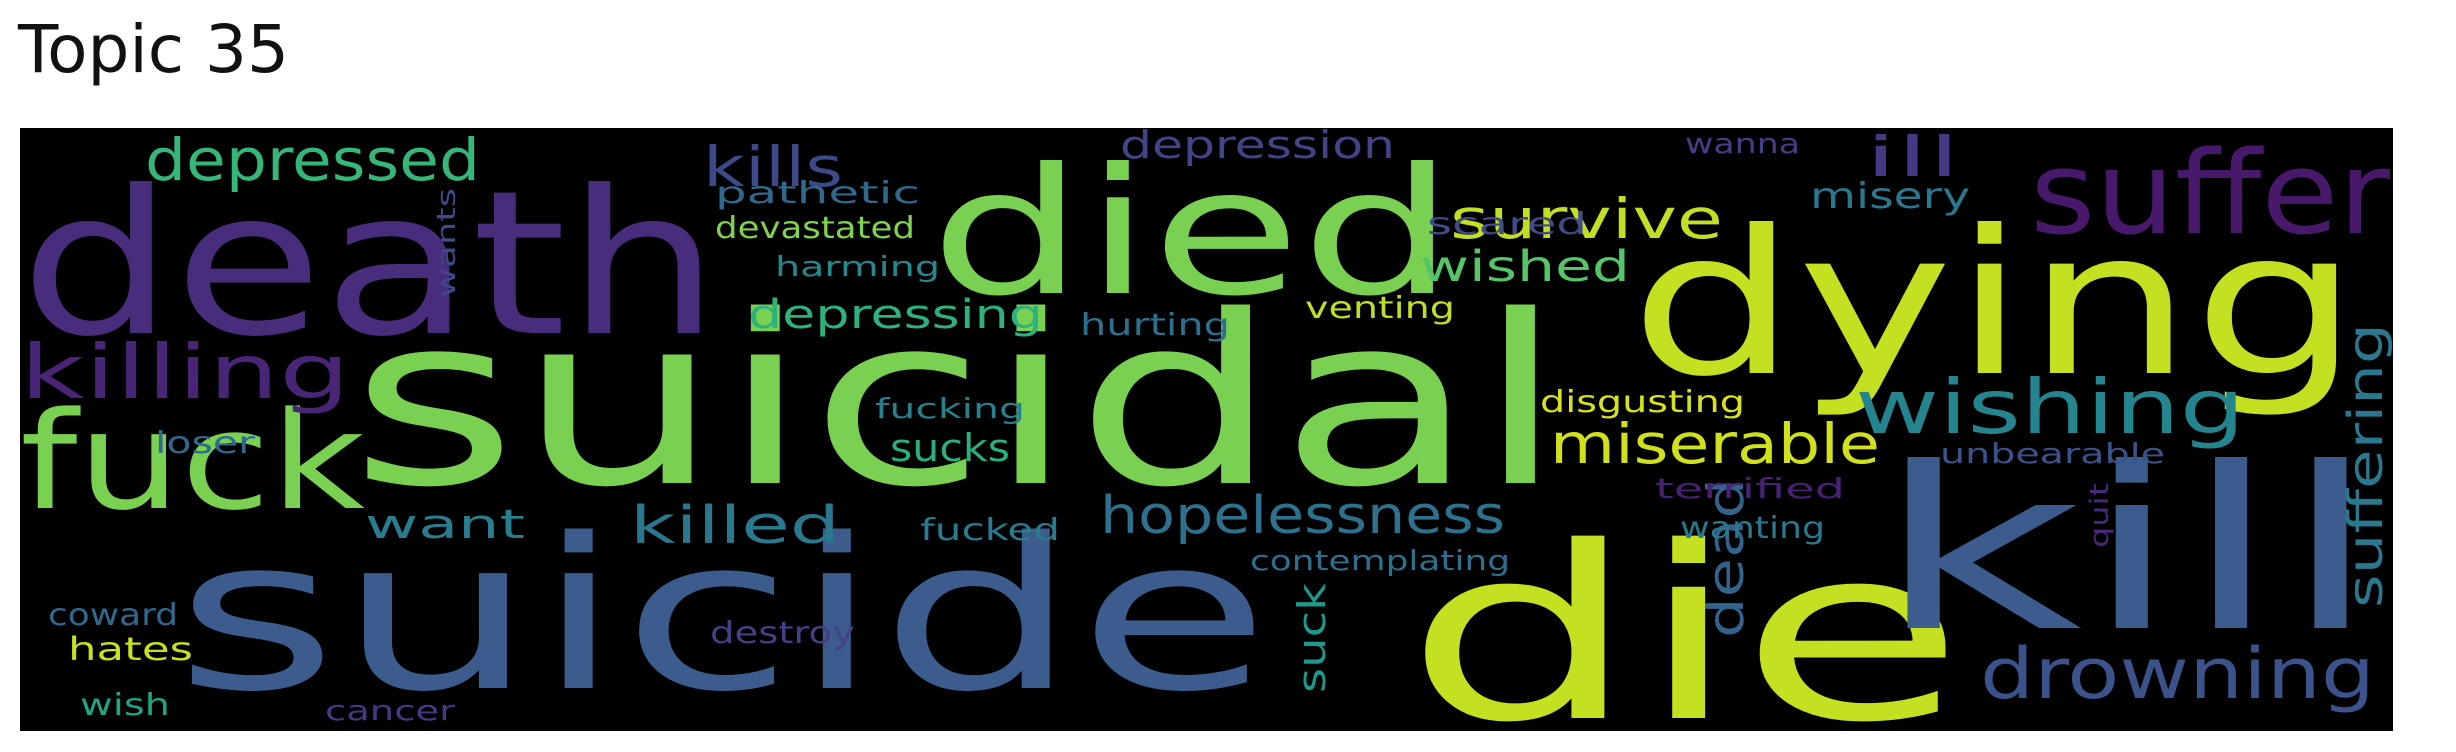 Image resolution: width=2456 pixels, height=752 pixels. What do you see at coordinates (312, 161) in the screenshot?
I see `word-depressed: depressed` at bounding box center [312, 161].